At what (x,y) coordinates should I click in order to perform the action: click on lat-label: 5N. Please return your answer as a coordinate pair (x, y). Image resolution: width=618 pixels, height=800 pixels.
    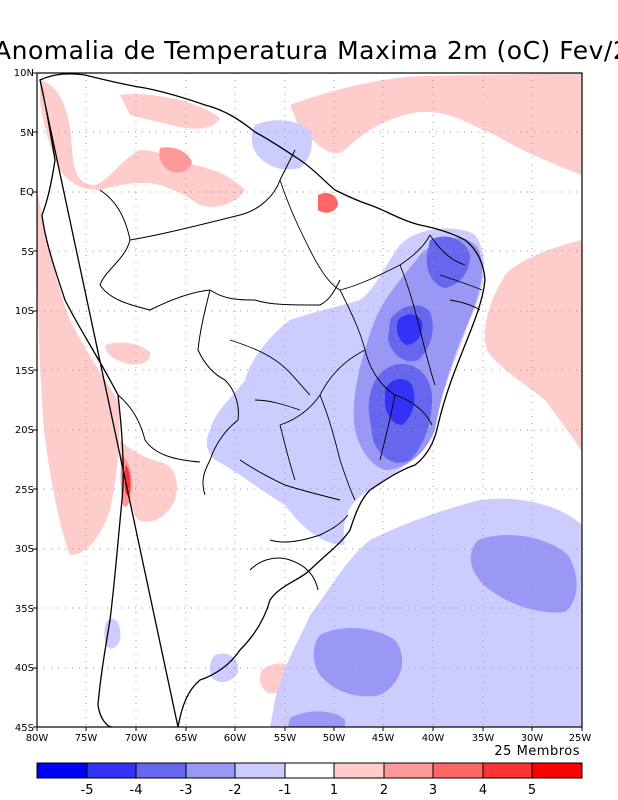
    Looking at the image, I should click on (27, 133).